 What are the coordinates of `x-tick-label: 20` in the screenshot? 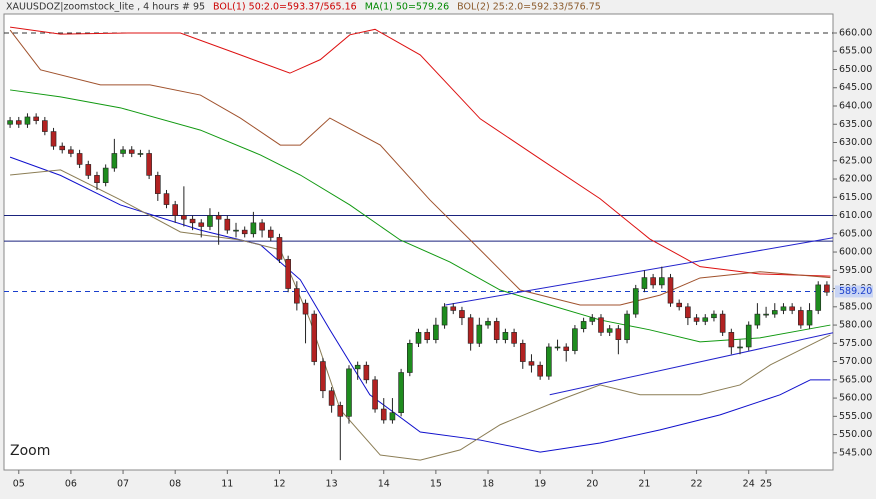 It's located at (592, 484).